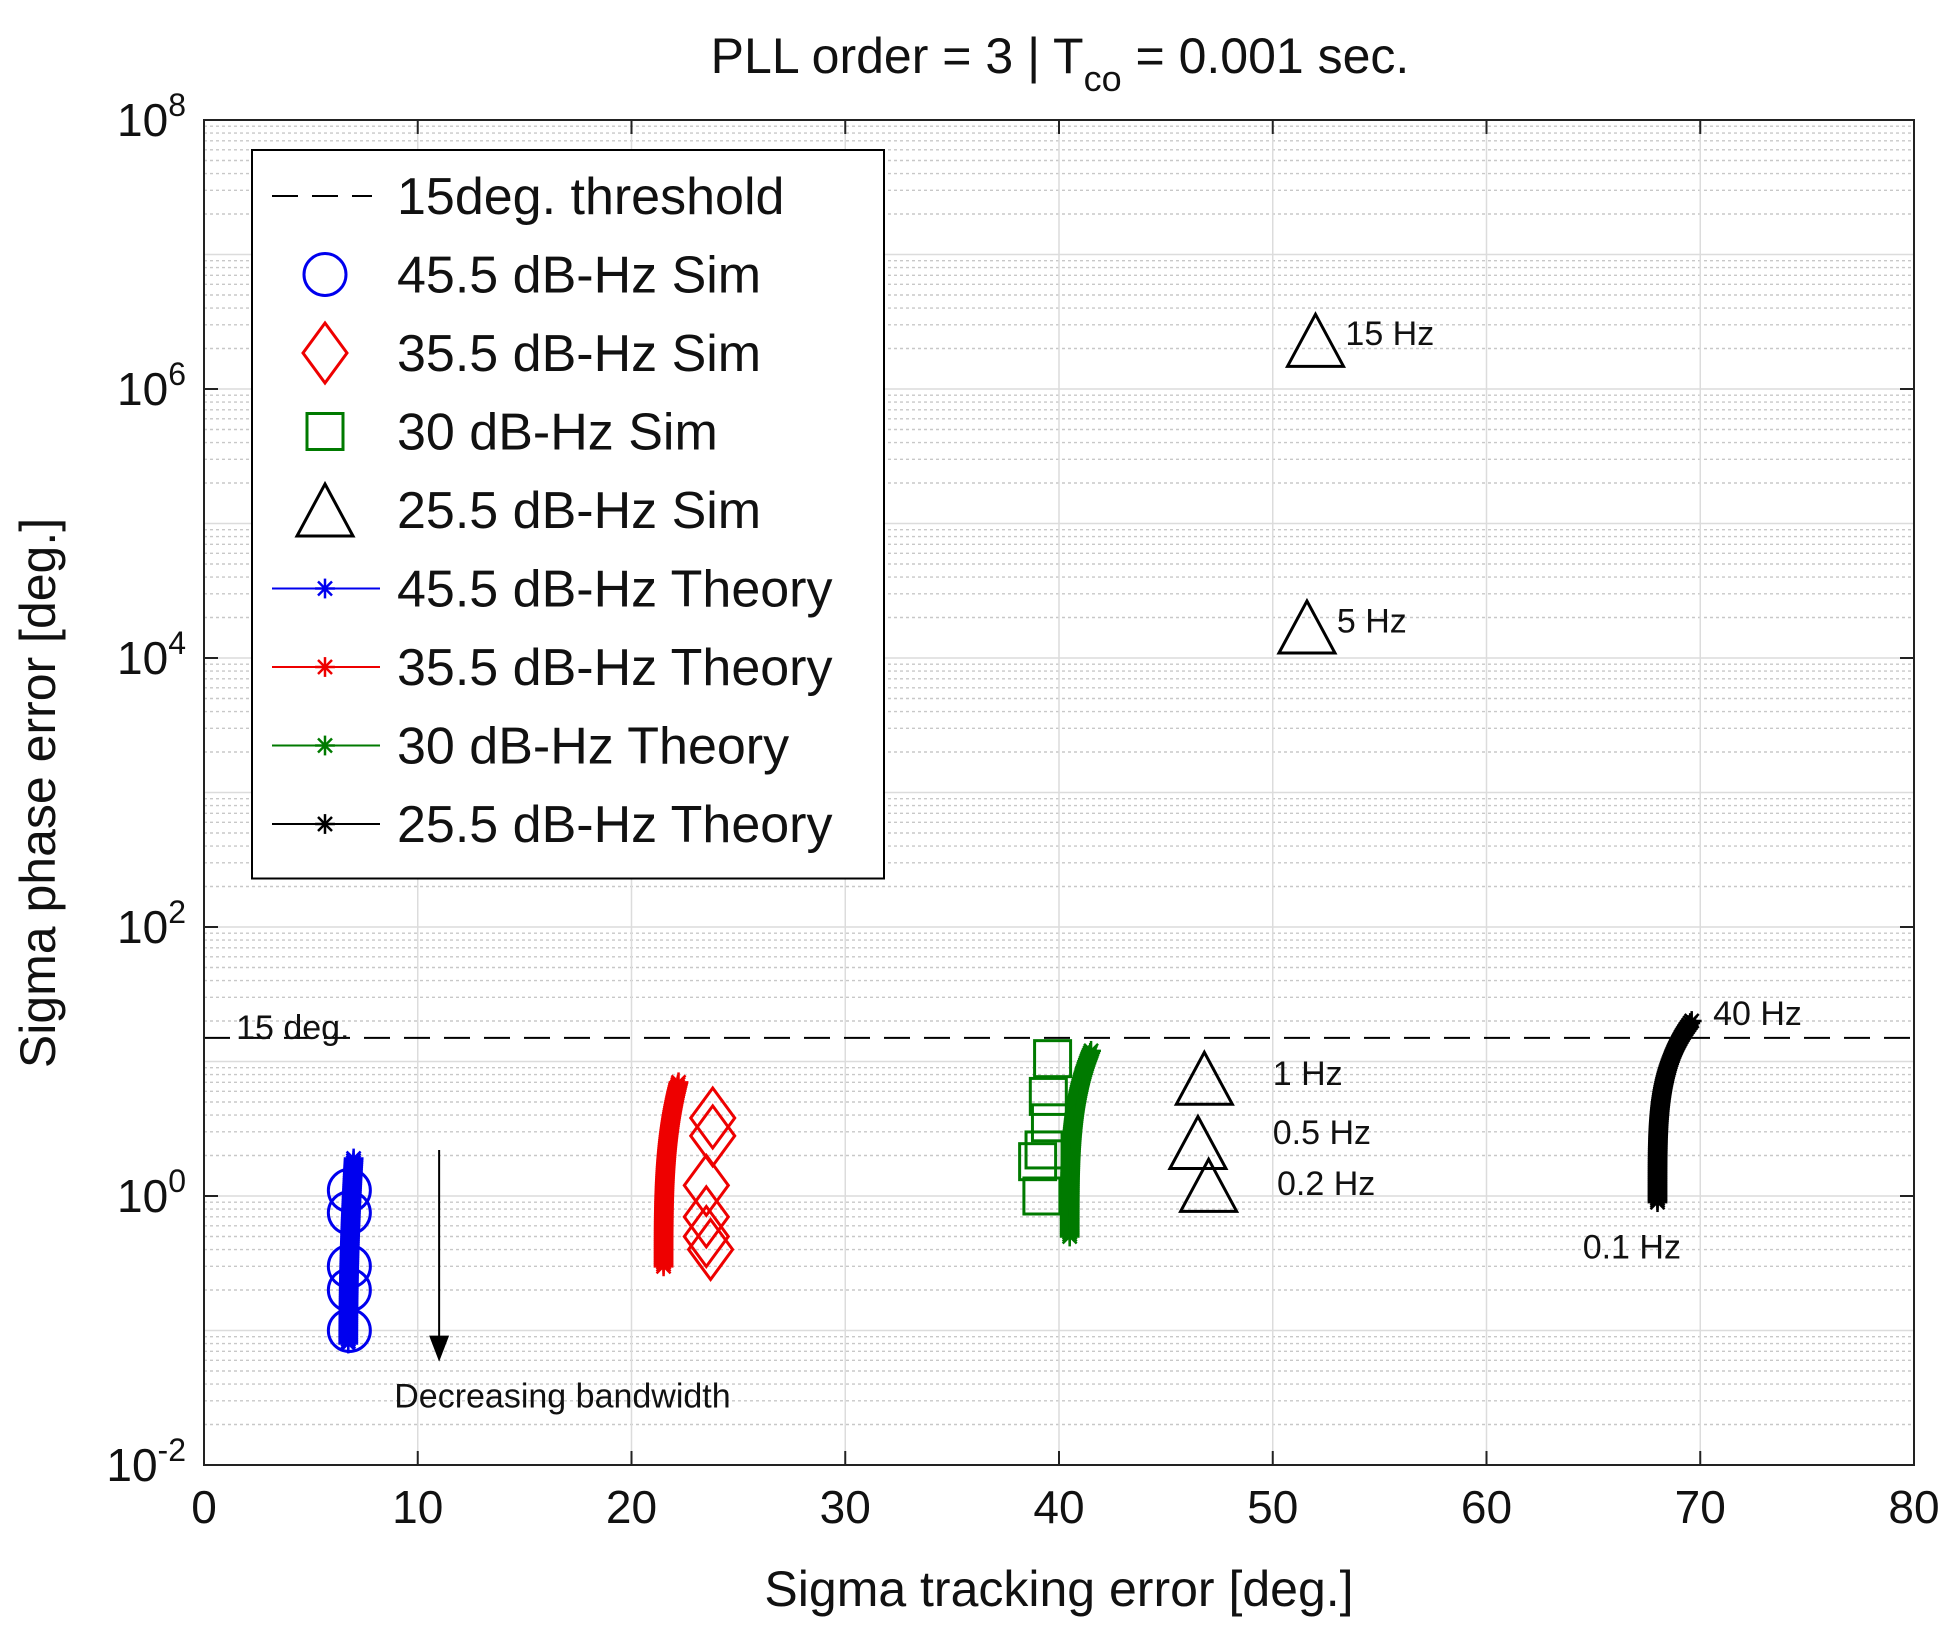 The width and height of the screenshot is (1950, 1630). I want to click on bandwidth-arrow-head, so click(439, 1348).